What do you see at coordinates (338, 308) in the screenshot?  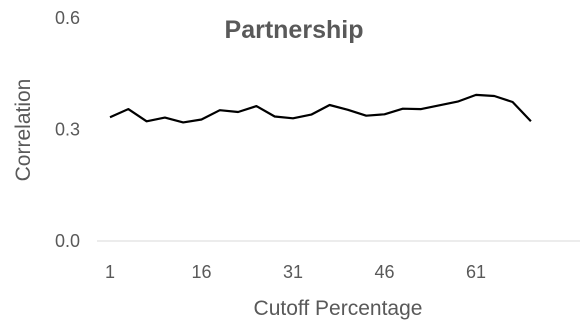 I see `x-axis-label: Cutoff Percentage` at bounding box center [338, 308].